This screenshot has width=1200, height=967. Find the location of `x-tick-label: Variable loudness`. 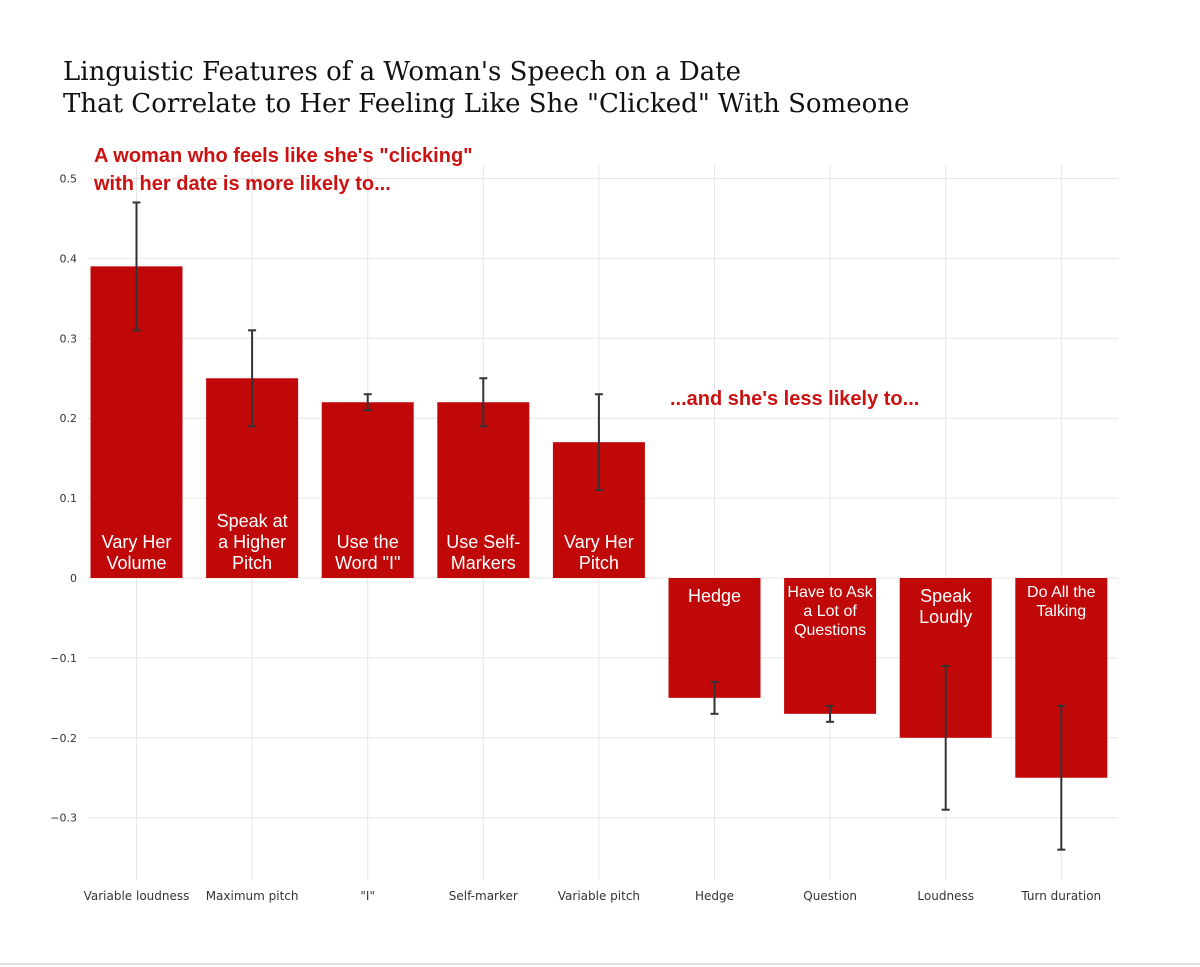

x-tick-label: Variable loudness is located at coordinates (137, 896).